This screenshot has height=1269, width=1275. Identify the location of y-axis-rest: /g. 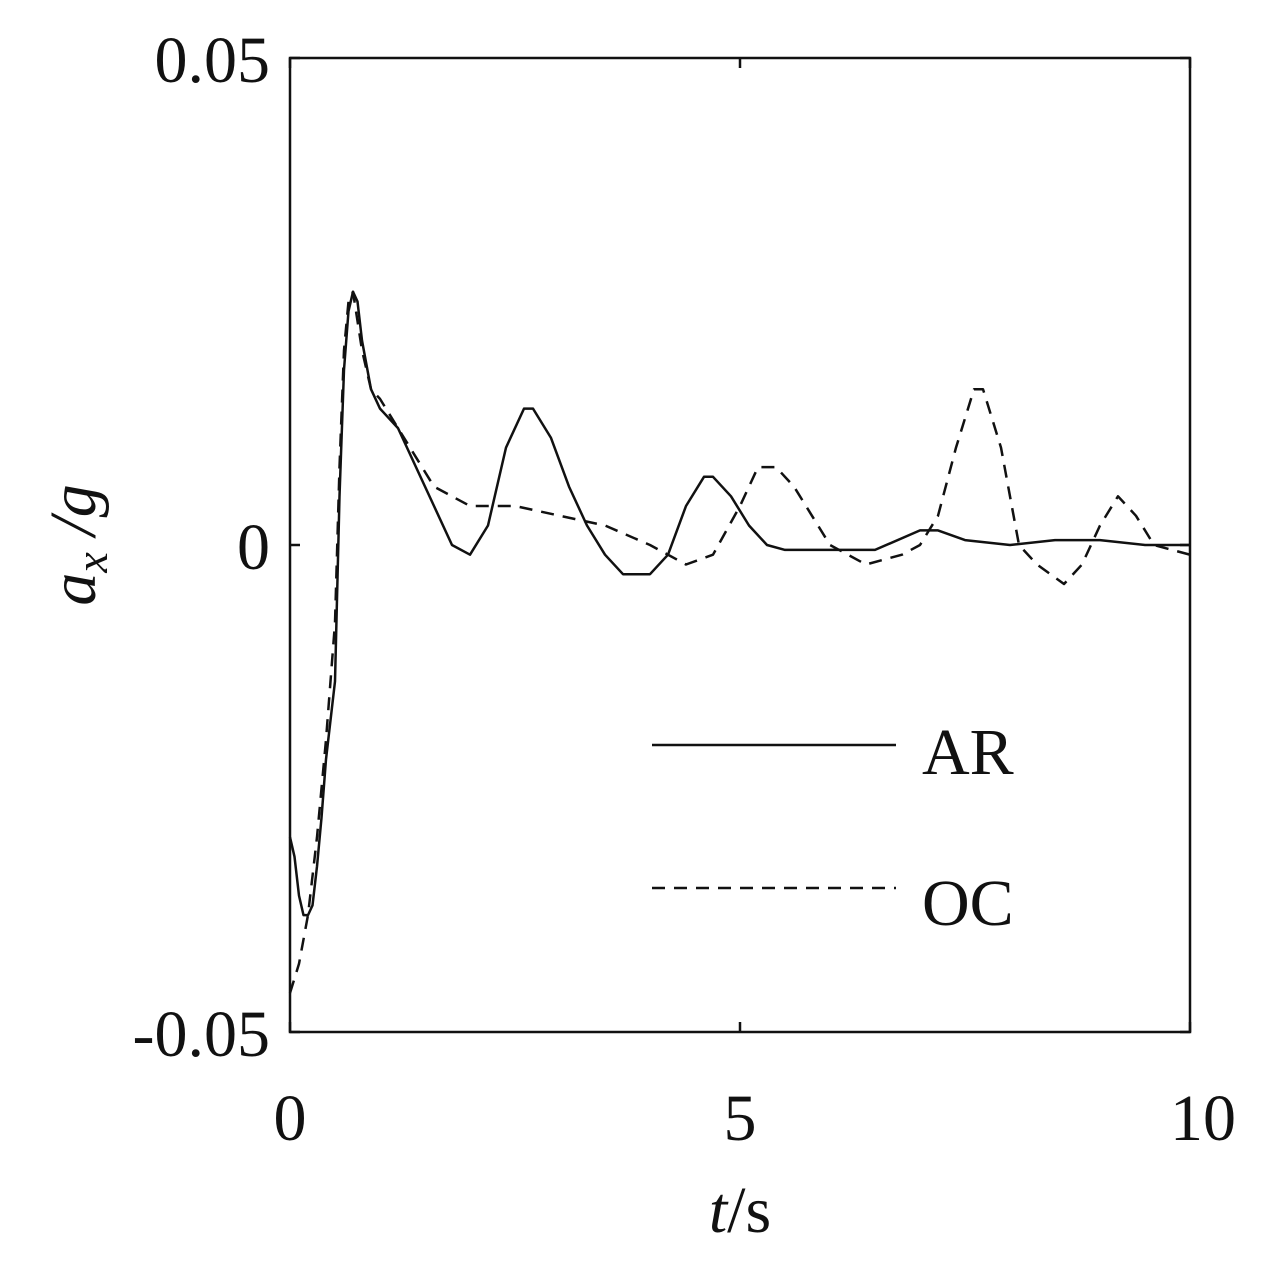
(73, 518).